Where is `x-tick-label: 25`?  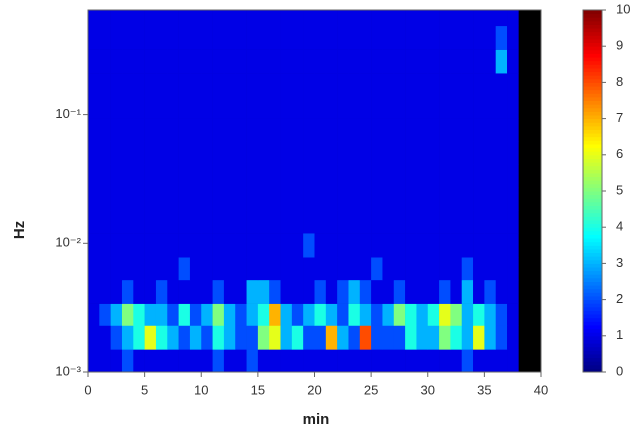 x-tick-label: 25 is located at coordinates (371, 389).